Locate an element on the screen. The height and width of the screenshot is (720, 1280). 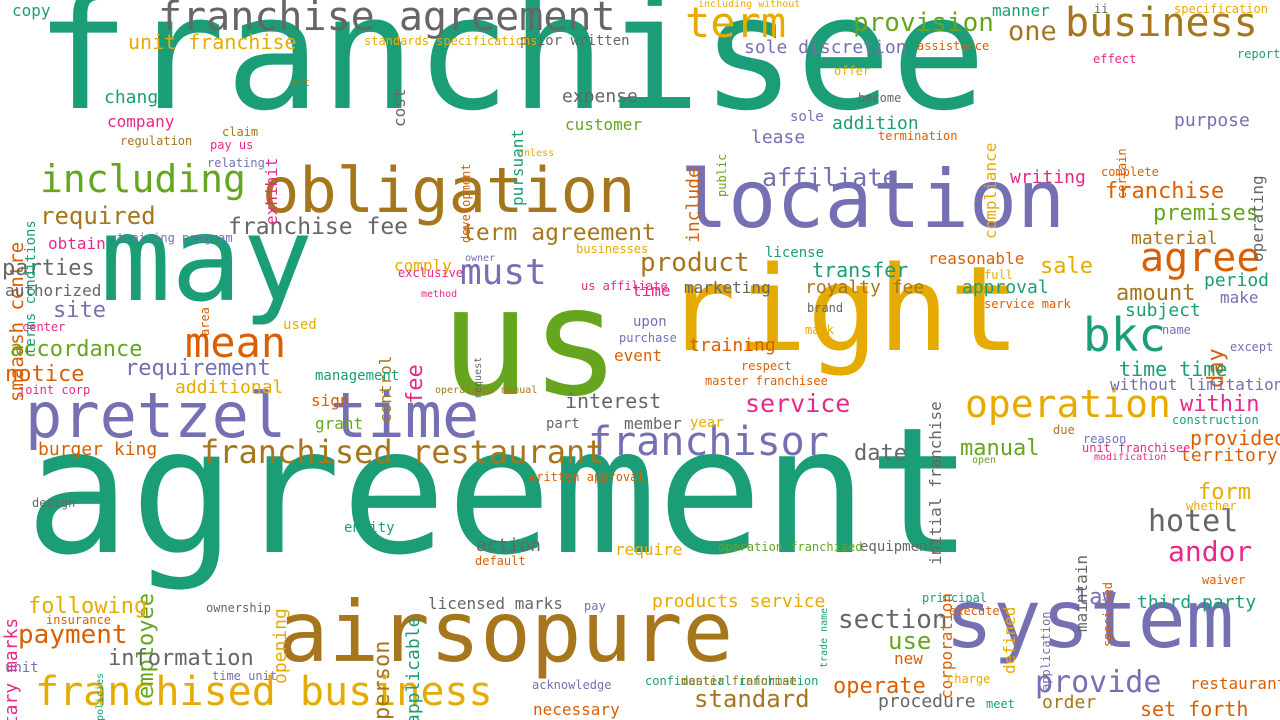
word-method: method is located at coordinates (439, 294).